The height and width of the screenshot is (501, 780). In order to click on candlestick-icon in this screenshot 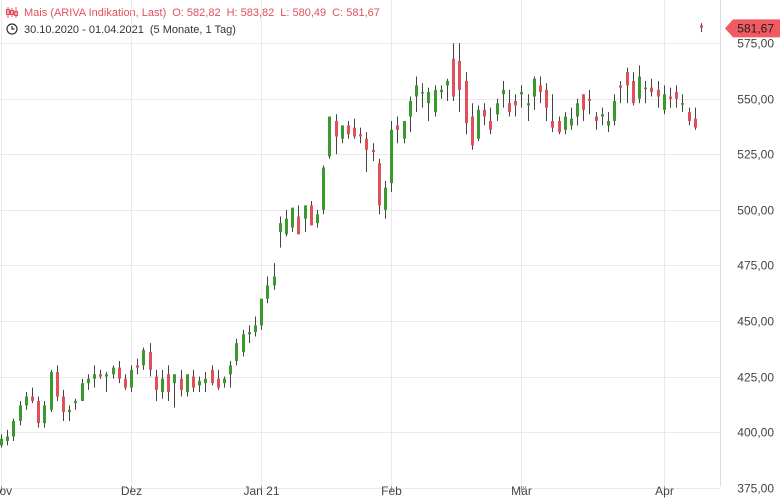, I will do `click(12, 14)`.